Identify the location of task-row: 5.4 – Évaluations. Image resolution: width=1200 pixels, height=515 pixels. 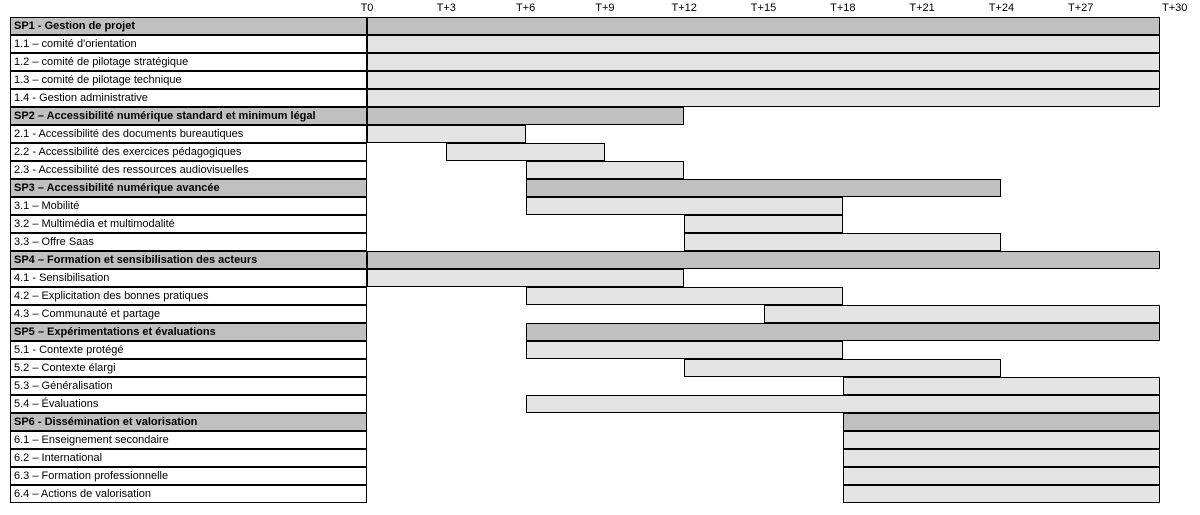
(585, 404).